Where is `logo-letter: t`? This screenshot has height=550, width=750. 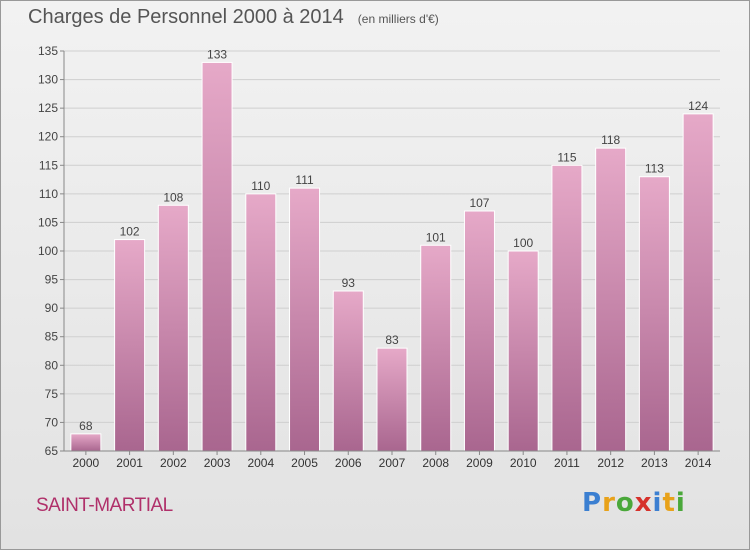
logo-letter: t is located at coordinates (669, 503).